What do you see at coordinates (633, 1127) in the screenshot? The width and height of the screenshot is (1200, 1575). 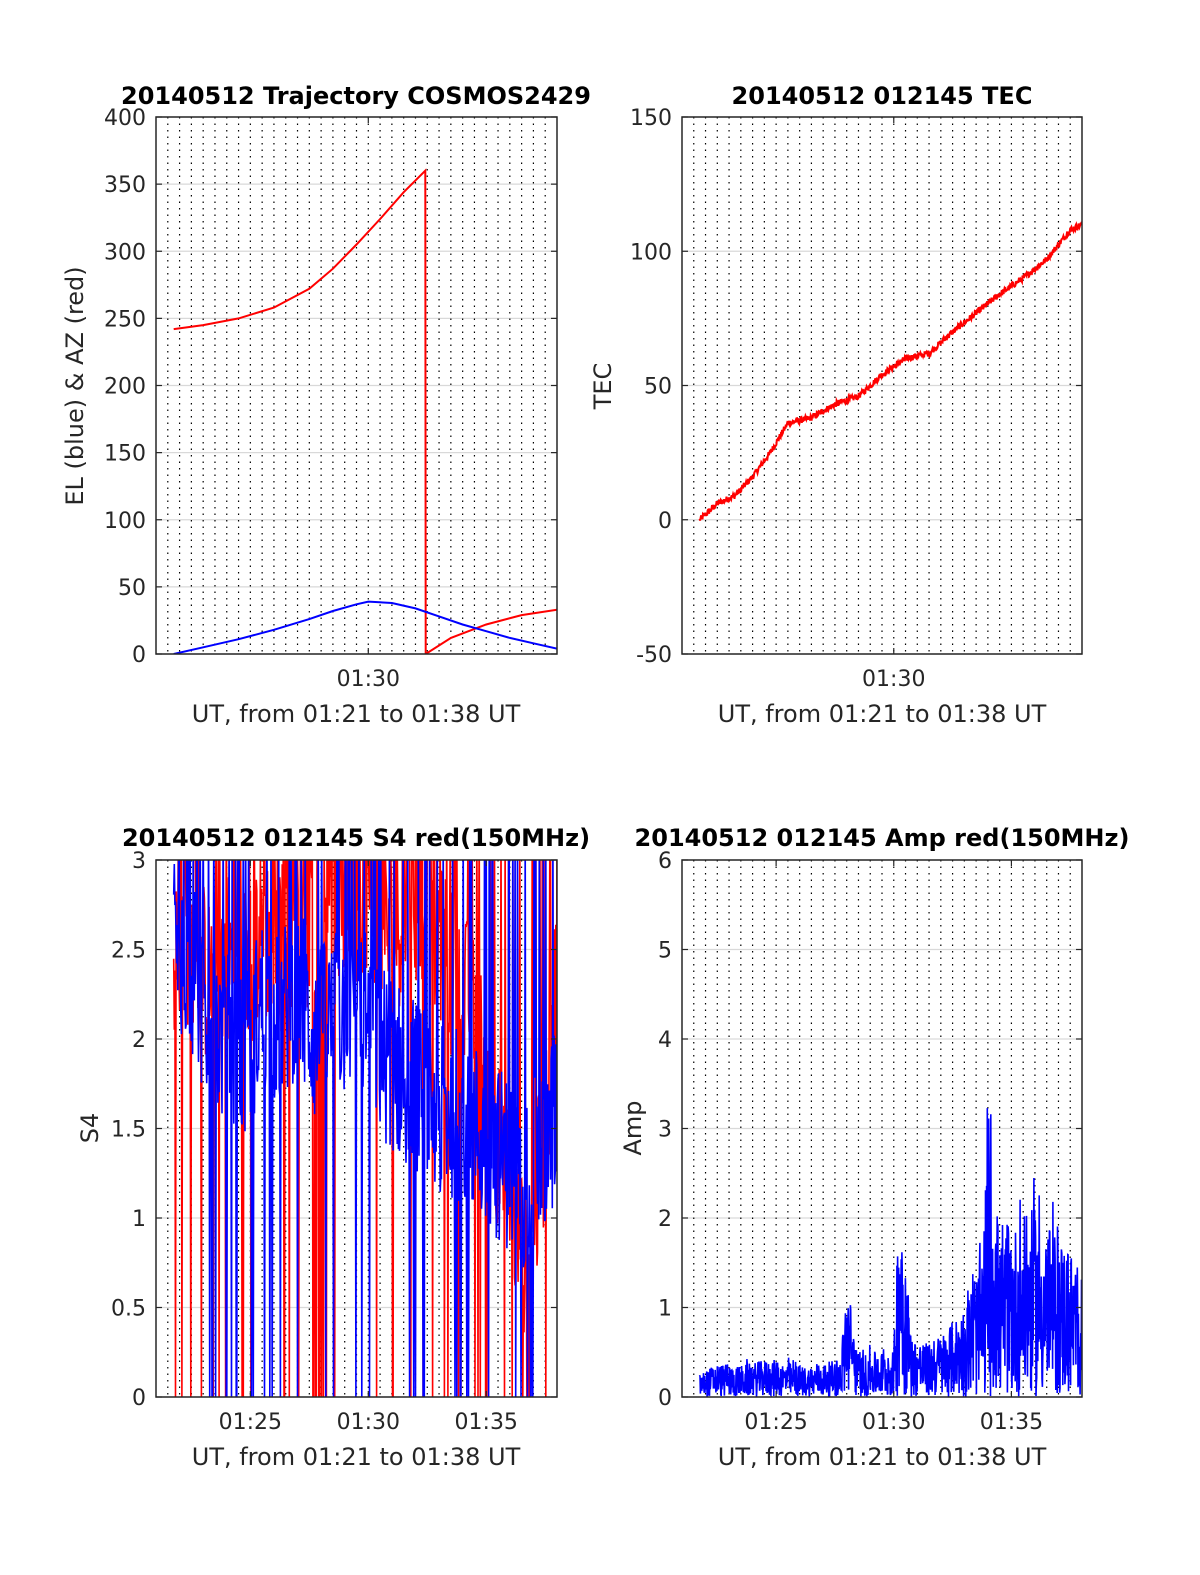 I see `y-axis-label: Amp` at bounding box center [633, 1127].